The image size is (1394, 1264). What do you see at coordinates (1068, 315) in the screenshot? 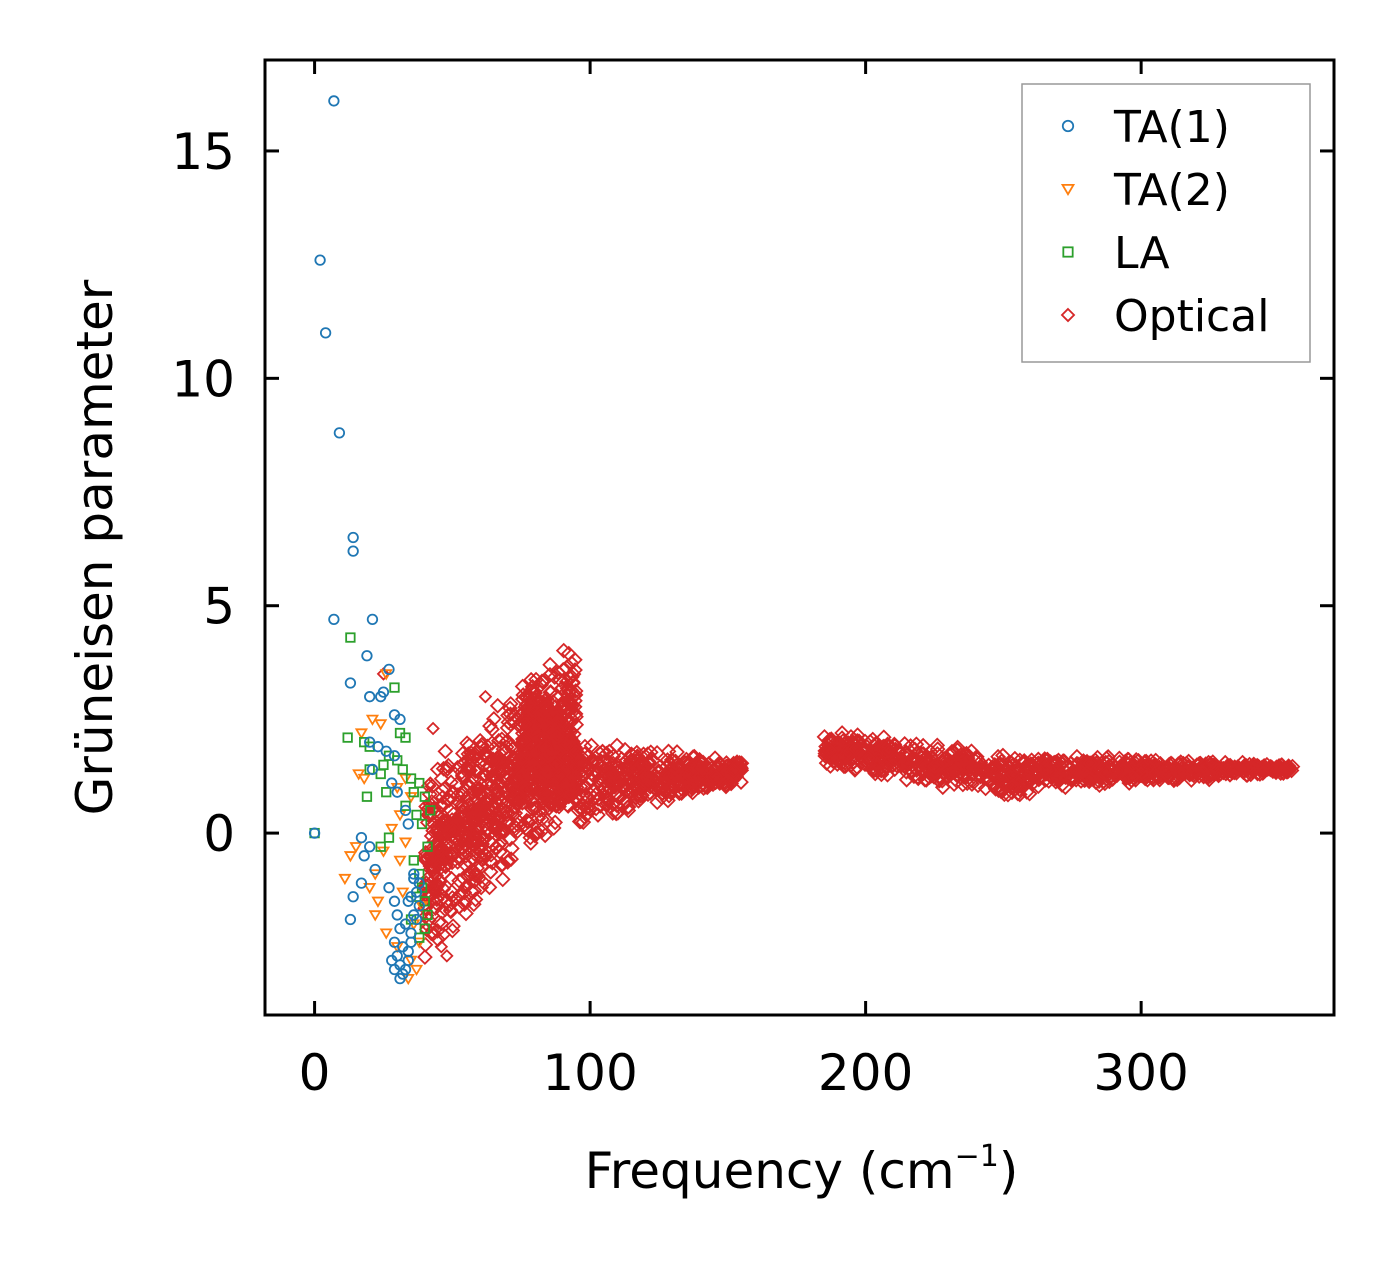
I see `legend-marker` at bounding box center [1068, 315].